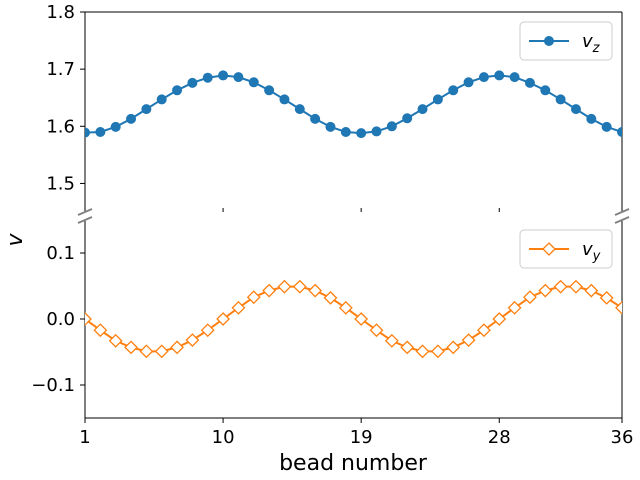 This screenshot has height=480, width=640. Describe the element at coordinates (84, 437) in the screenshot. I see `x-tick-label: 1` at that location.